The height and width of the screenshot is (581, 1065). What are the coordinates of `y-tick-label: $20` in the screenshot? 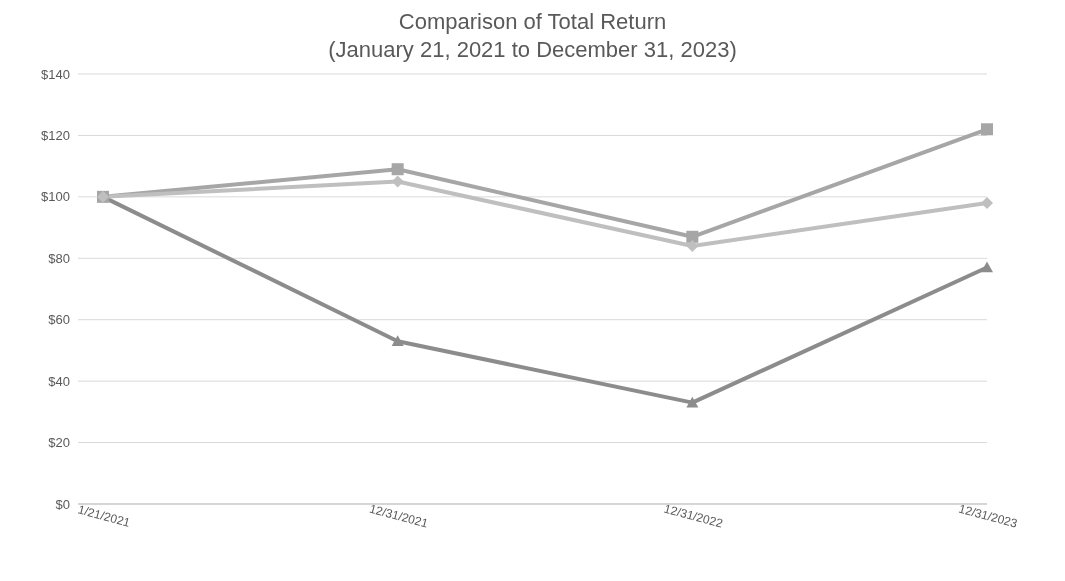 It's located at (59, 443).